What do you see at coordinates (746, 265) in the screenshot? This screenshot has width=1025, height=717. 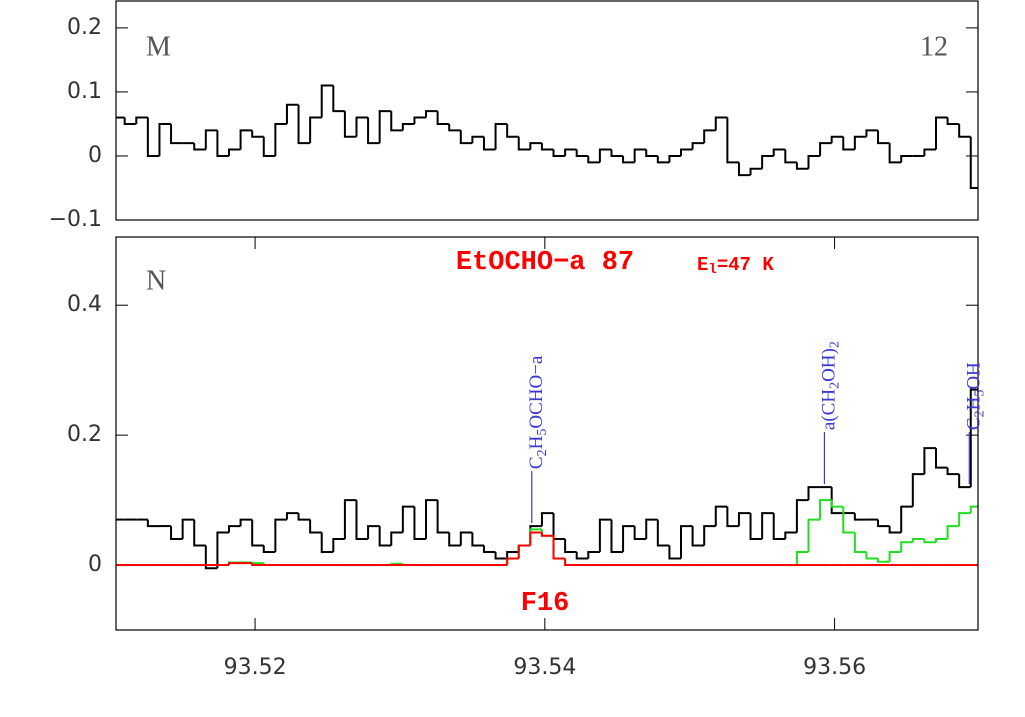 I see `subtitle-part: =47 K` at bounding box center [746, 265].